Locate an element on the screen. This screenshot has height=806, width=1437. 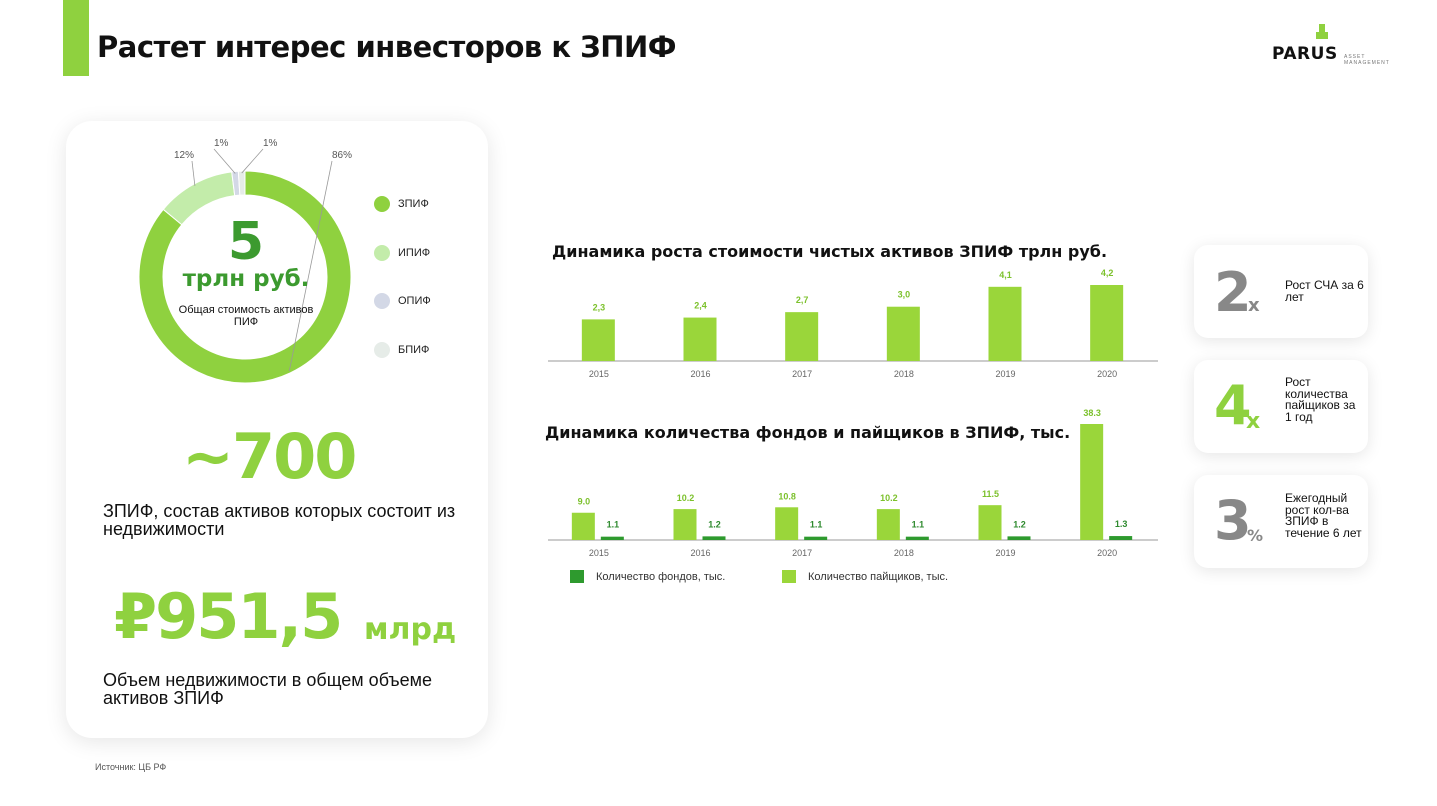
chart-funds-tick-label: 2015 is located at coordinates (599, 553).